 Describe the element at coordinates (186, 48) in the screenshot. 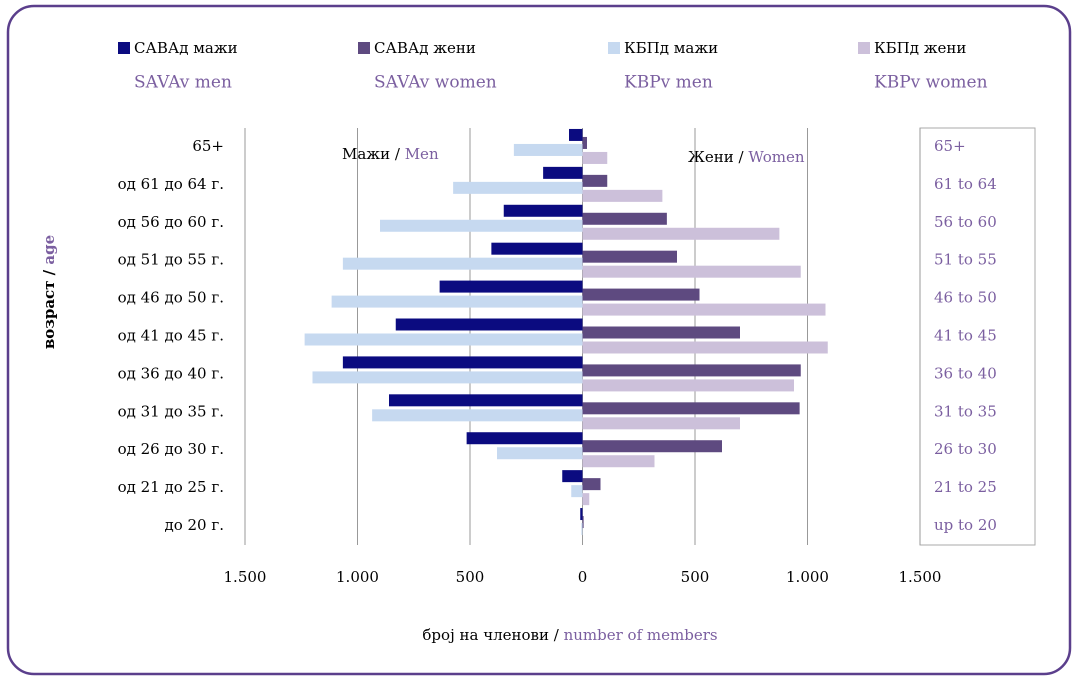

I see `legend-label: САВАд мажи` at that location.